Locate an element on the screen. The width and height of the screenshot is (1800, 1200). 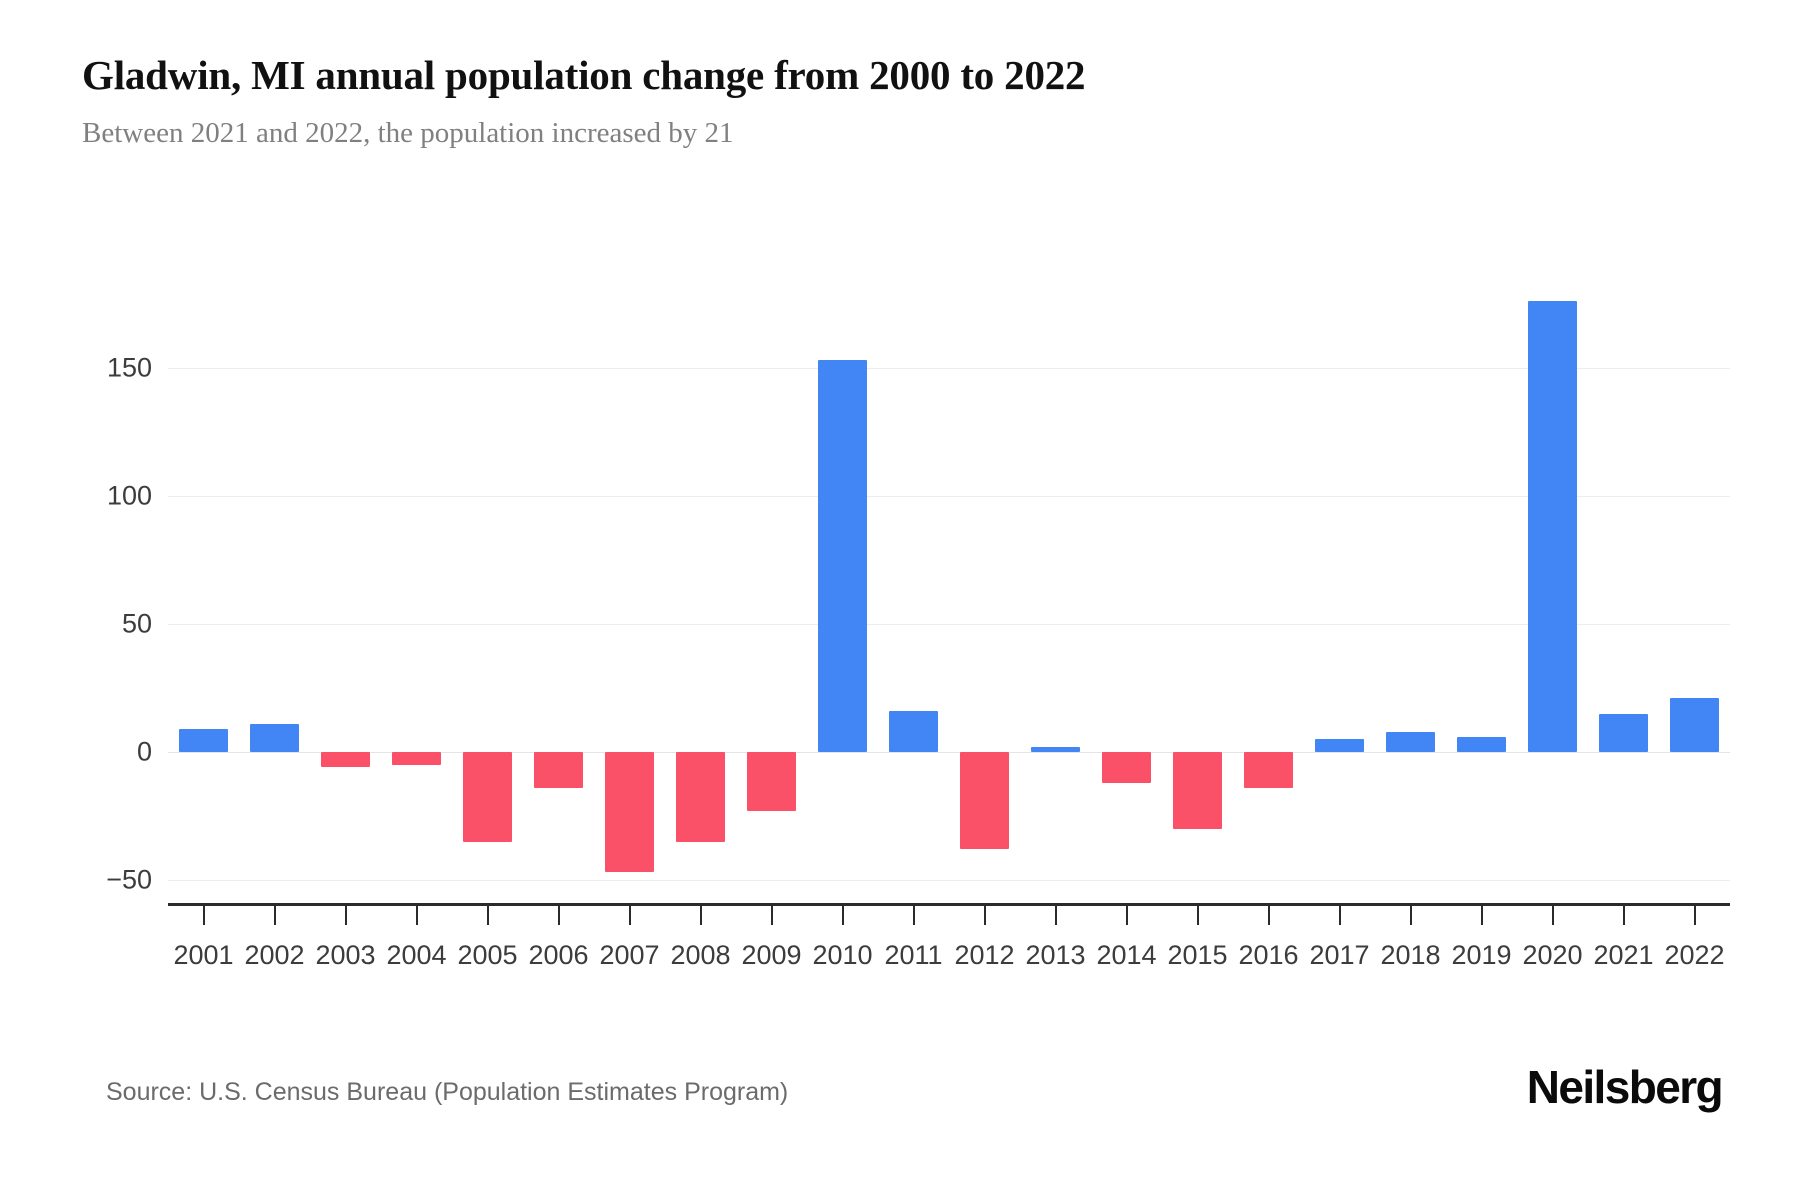
x-axis-tick-label: 2013 is located at coordinates (1055, 955).